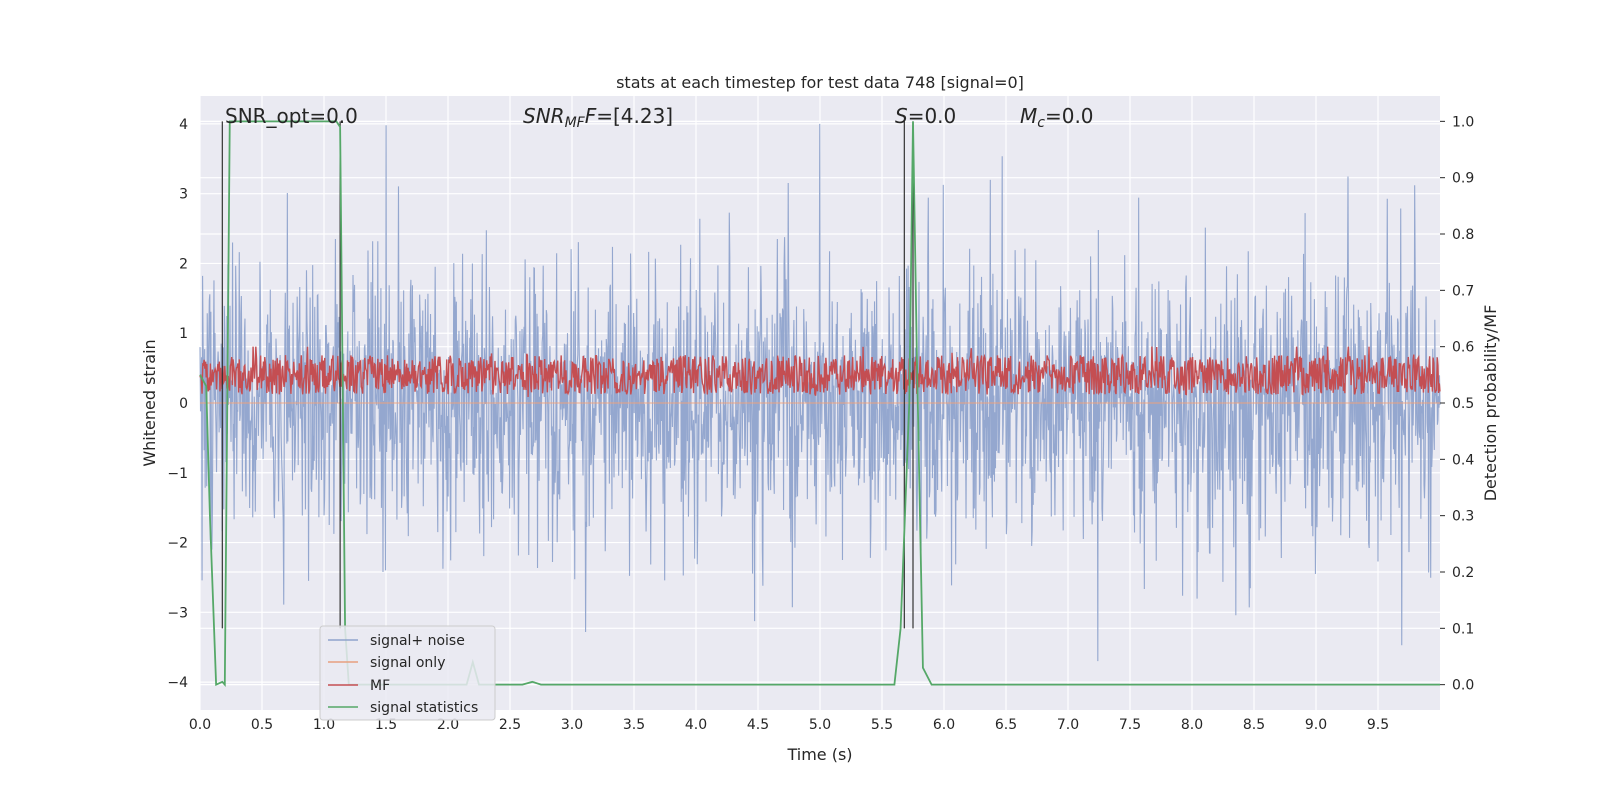 The image size is (1600, 800). Describe the element at coordinates (1378, 725) in the screenshot. I see `x-tick-label: 9.5` at that location.